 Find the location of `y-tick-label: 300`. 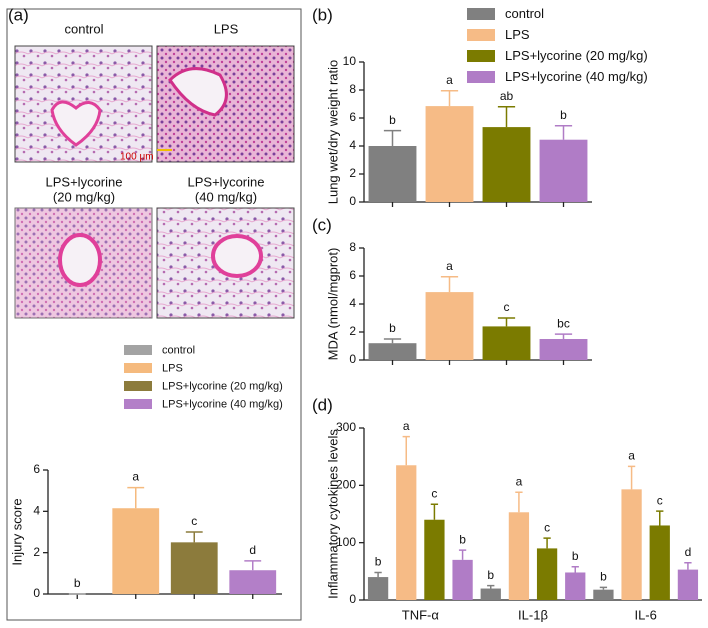

y-tick-label: 300 is located at coordinates (346, 427).